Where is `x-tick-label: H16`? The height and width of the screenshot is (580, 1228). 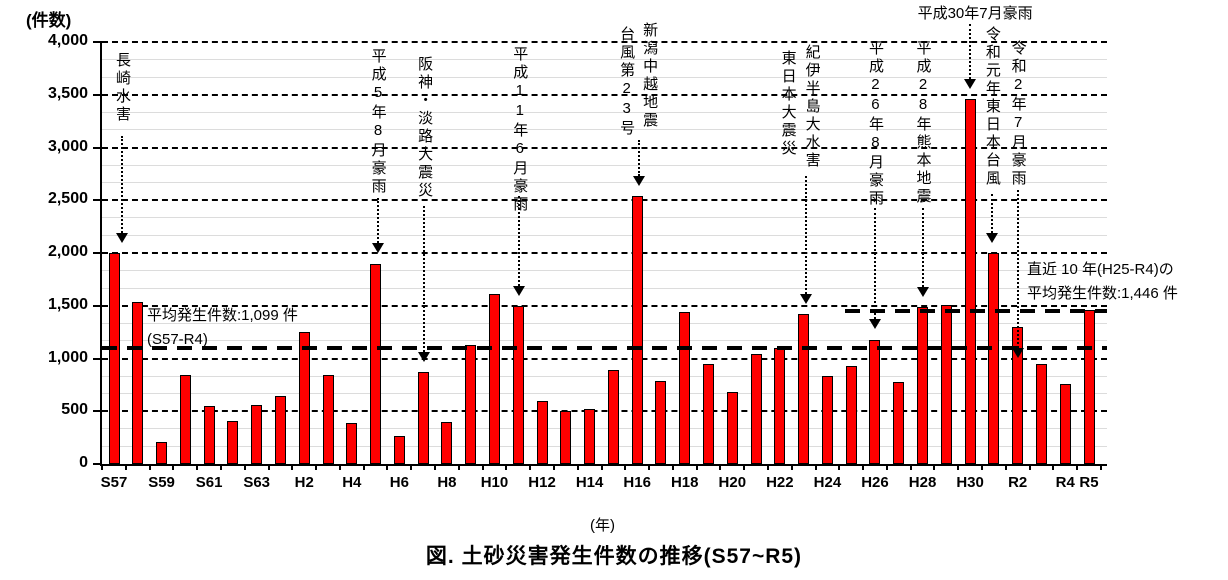 x-tick-label: H16 is located at coordinates (637, 482).